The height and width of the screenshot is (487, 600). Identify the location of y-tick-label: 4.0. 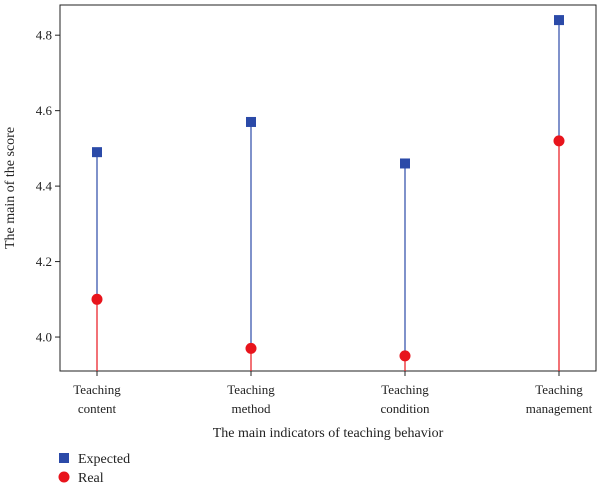
(44, 337).